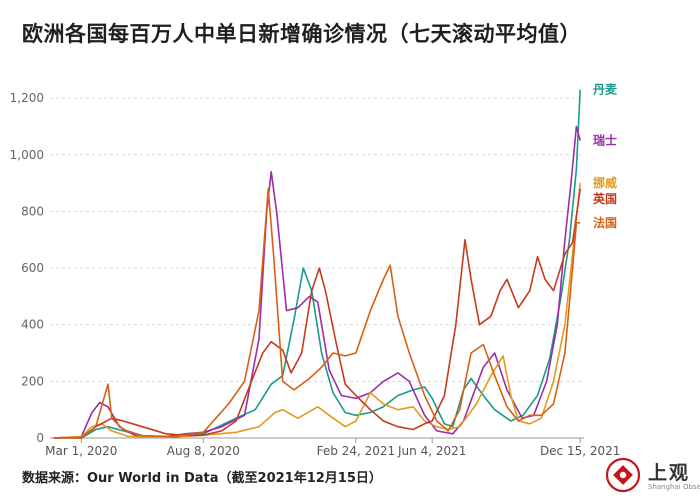 This screenshot has height=500, width=700. I want to click on y-tick-label: 800, so click(32, 211).